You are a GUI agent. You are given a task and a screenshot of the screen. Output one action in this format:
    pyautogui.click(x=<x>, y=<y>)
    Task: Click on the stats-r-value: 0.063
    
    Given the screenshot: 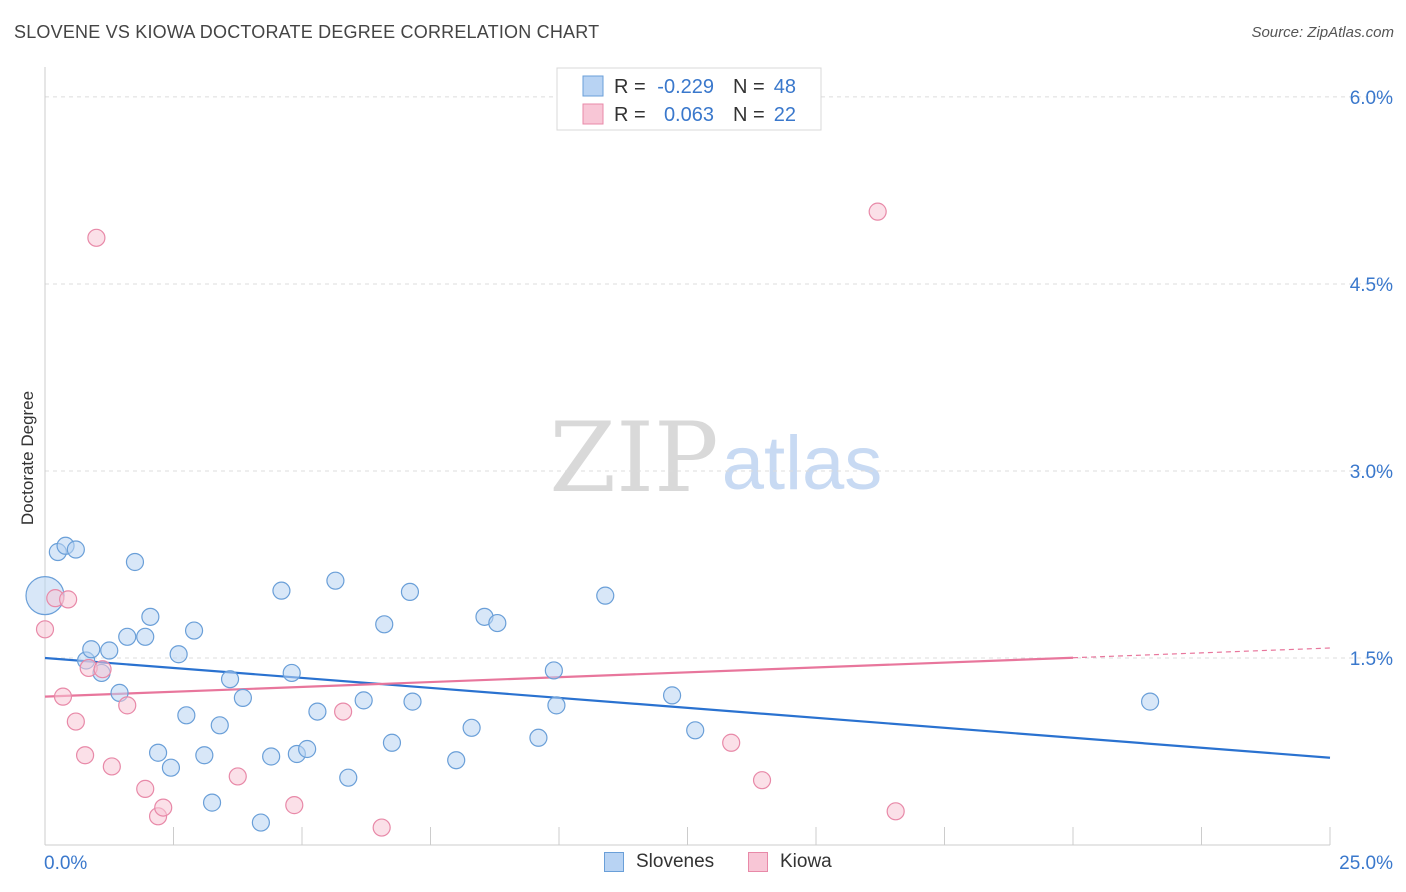 What is the action you would take?
    pyautogui.click(x=689, y=115)
    